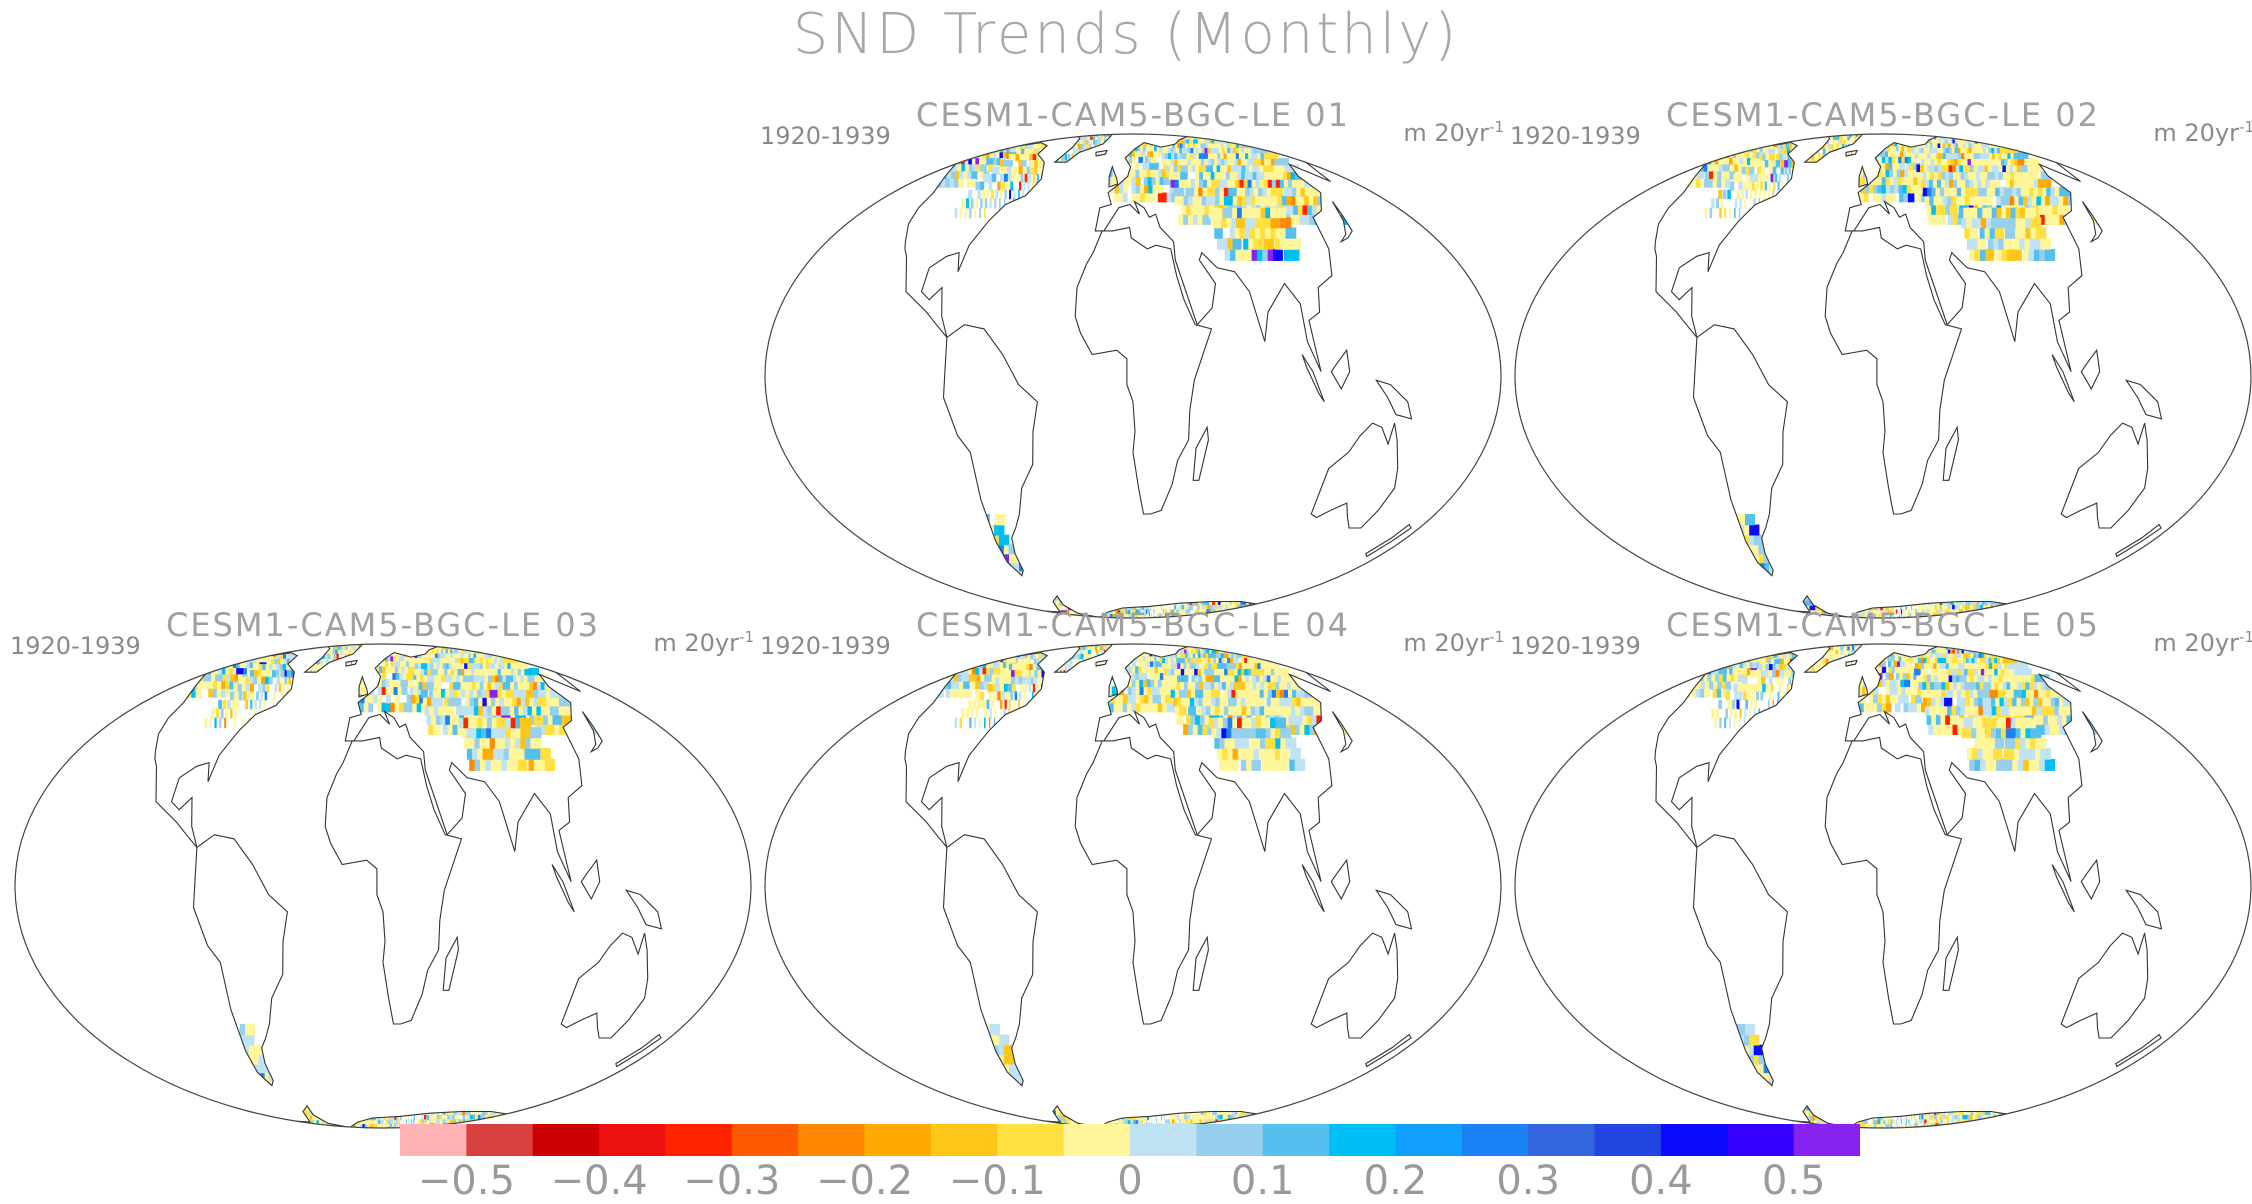 The width and height of the screenshot is (2252, 1204). Describe the element at coordinates (1132, 115) in the screenshot. I see `panel-title: CESM1-CAM5-BGC-LE 01` at that location.